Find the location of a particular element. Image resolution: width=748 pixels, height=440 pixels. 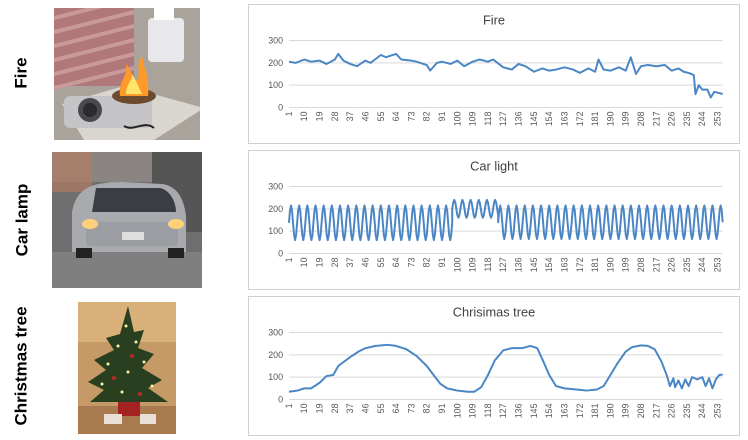

x-tick-label: 244 is located at coordinates (702, 410).